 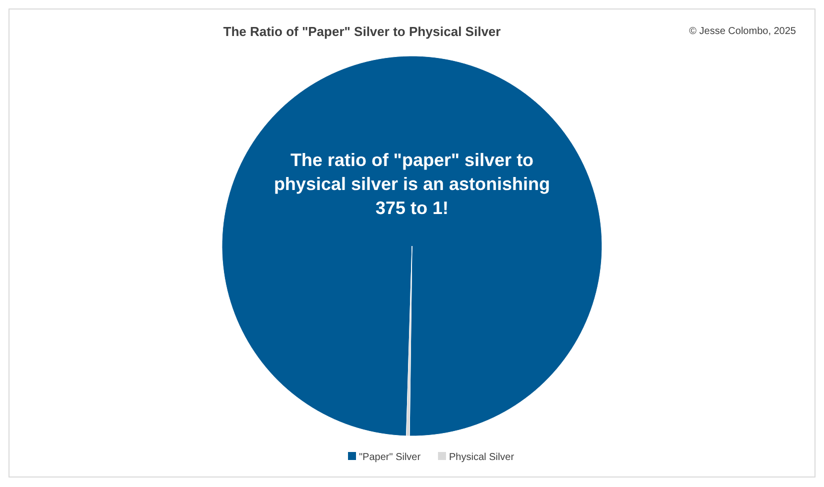 I want to click on text: © Jesse Colombo, 2025, so click(x=742, y=31).